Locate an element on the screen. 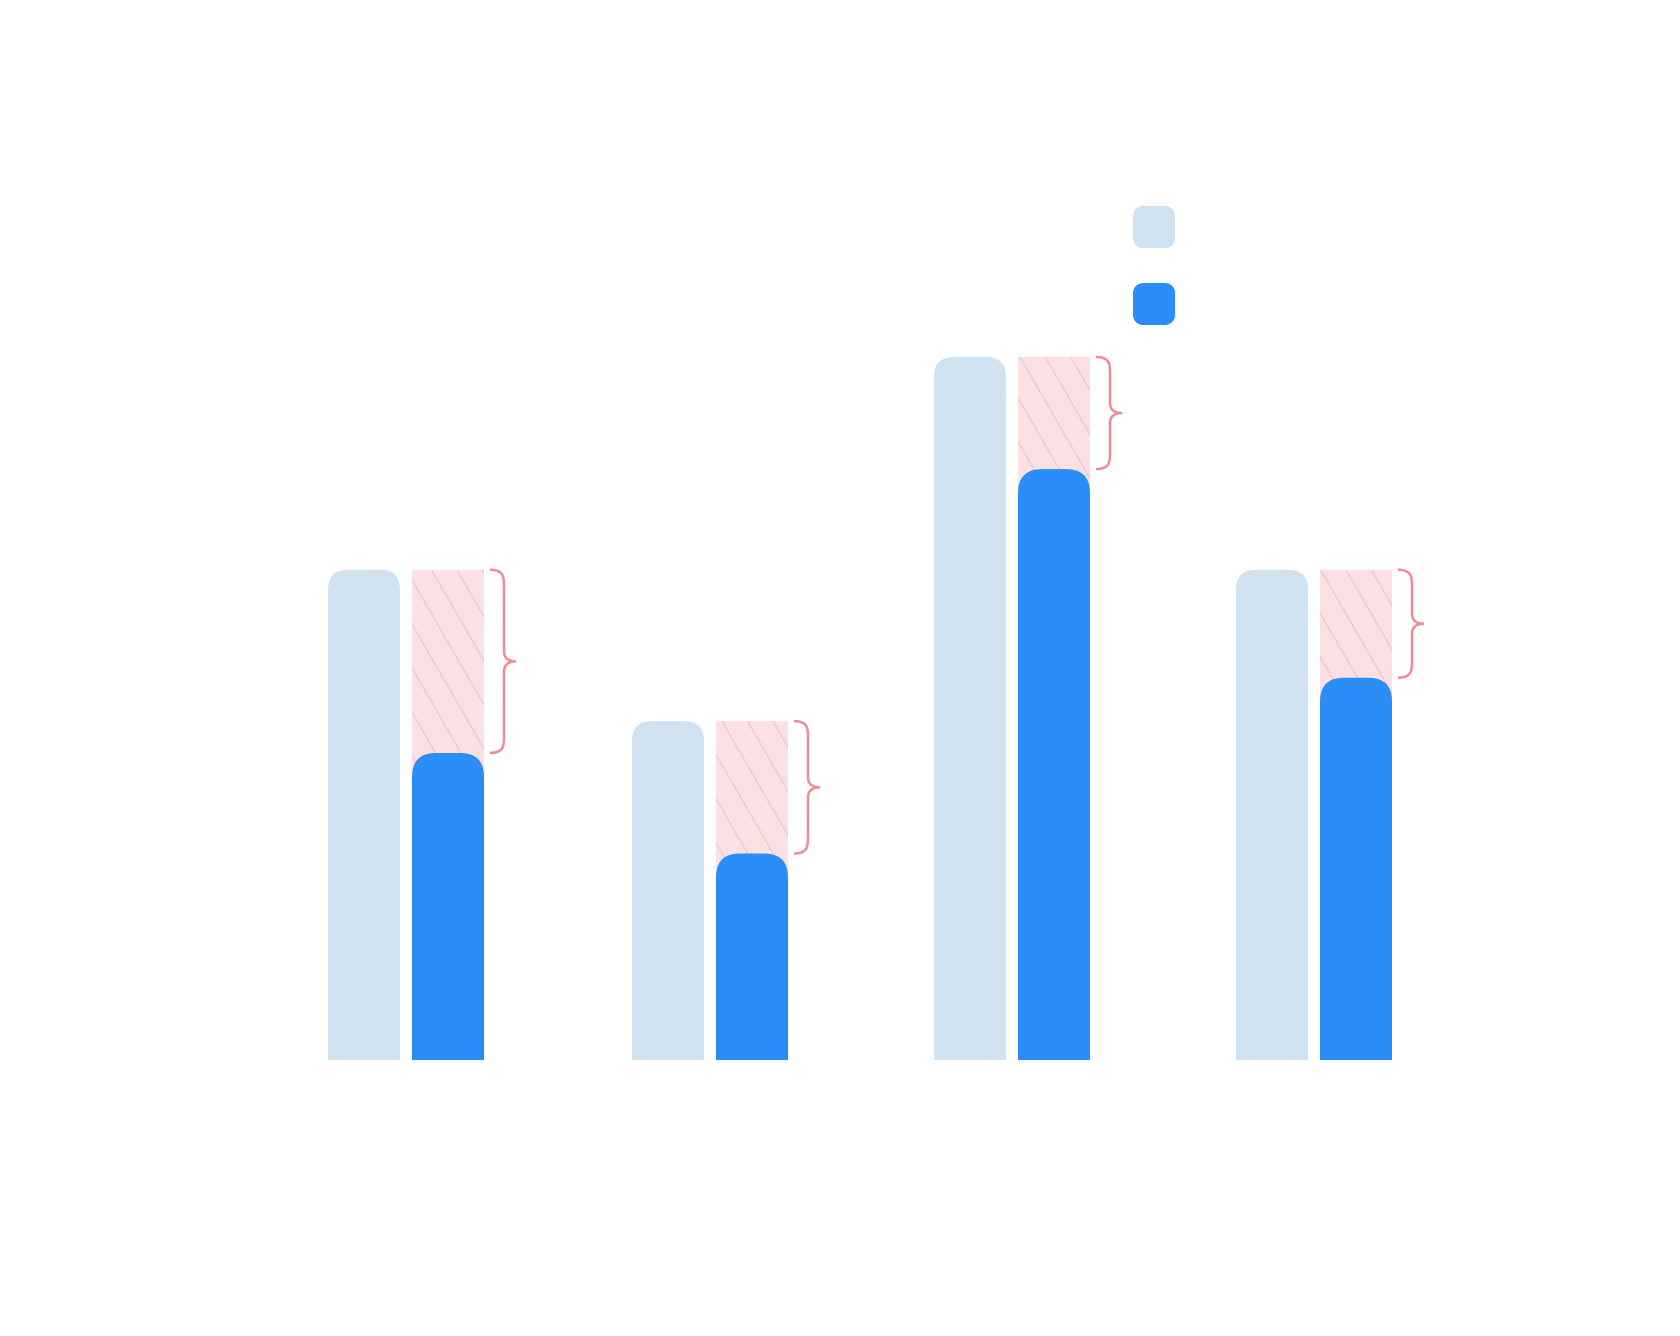  legend-swatch-baseline is located at coordinates (1154, 227).